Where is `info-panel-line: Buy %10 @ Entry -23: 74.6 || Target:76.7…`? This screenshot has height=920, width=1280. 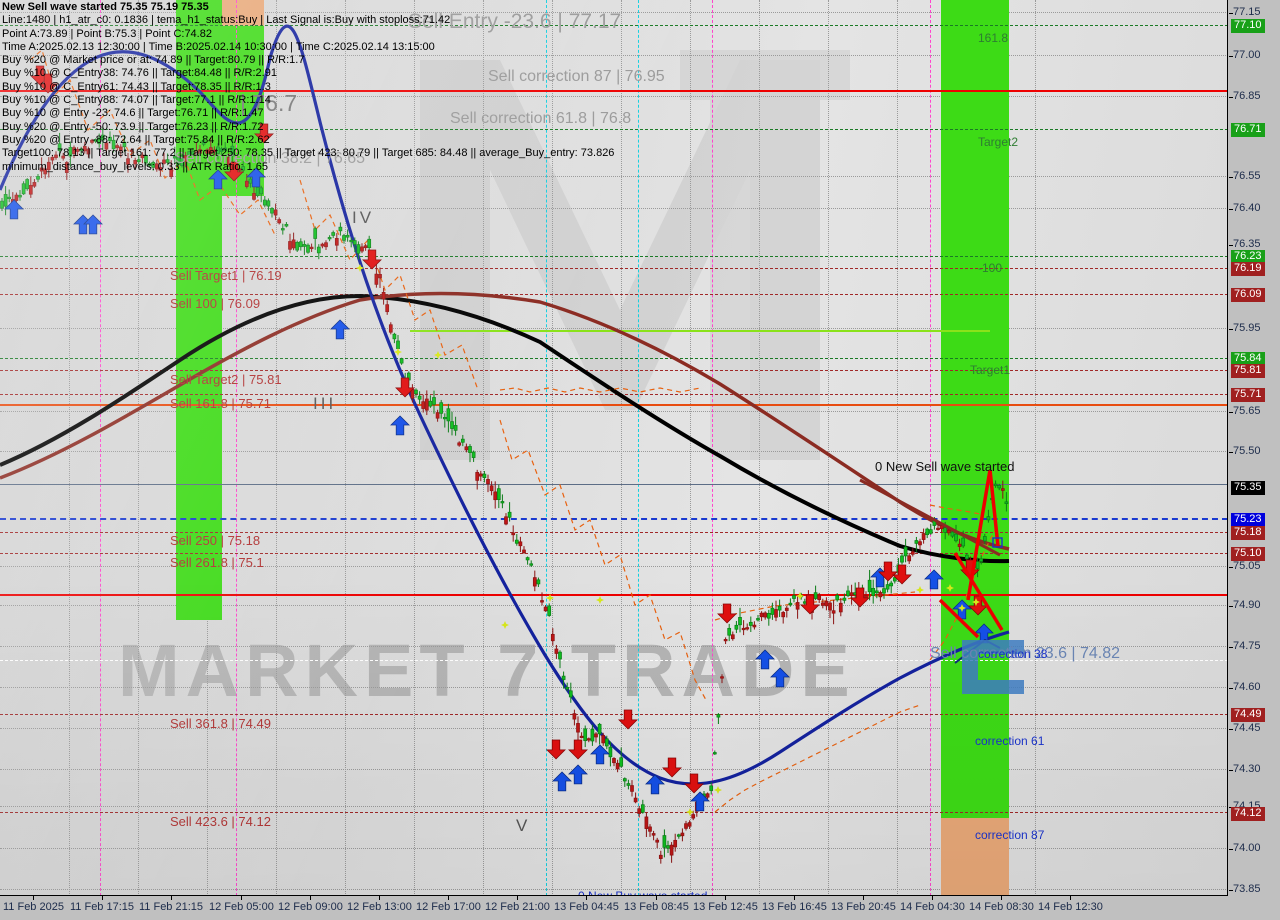 info-panel-line: Buy %10 @ Entry -23: 74.6 || Target:76.7… is located at coordinates (133, 113).